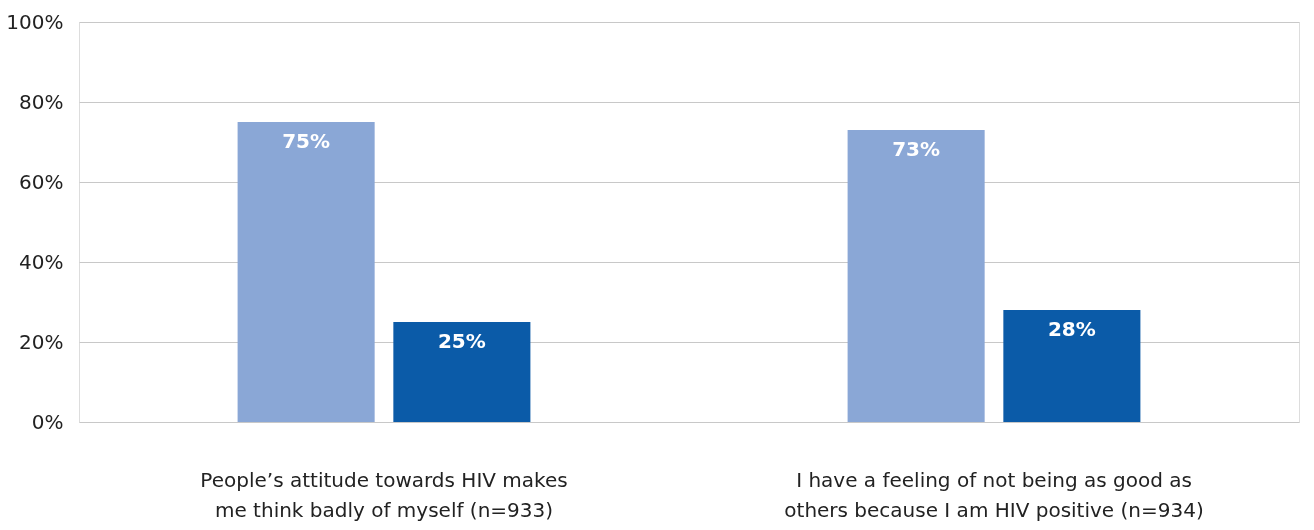 This screenshot has width=1314, height=530. Describe the element at coordinates (41, 341) in the screenshot. I see `y-tick-label: 20%` at that location.